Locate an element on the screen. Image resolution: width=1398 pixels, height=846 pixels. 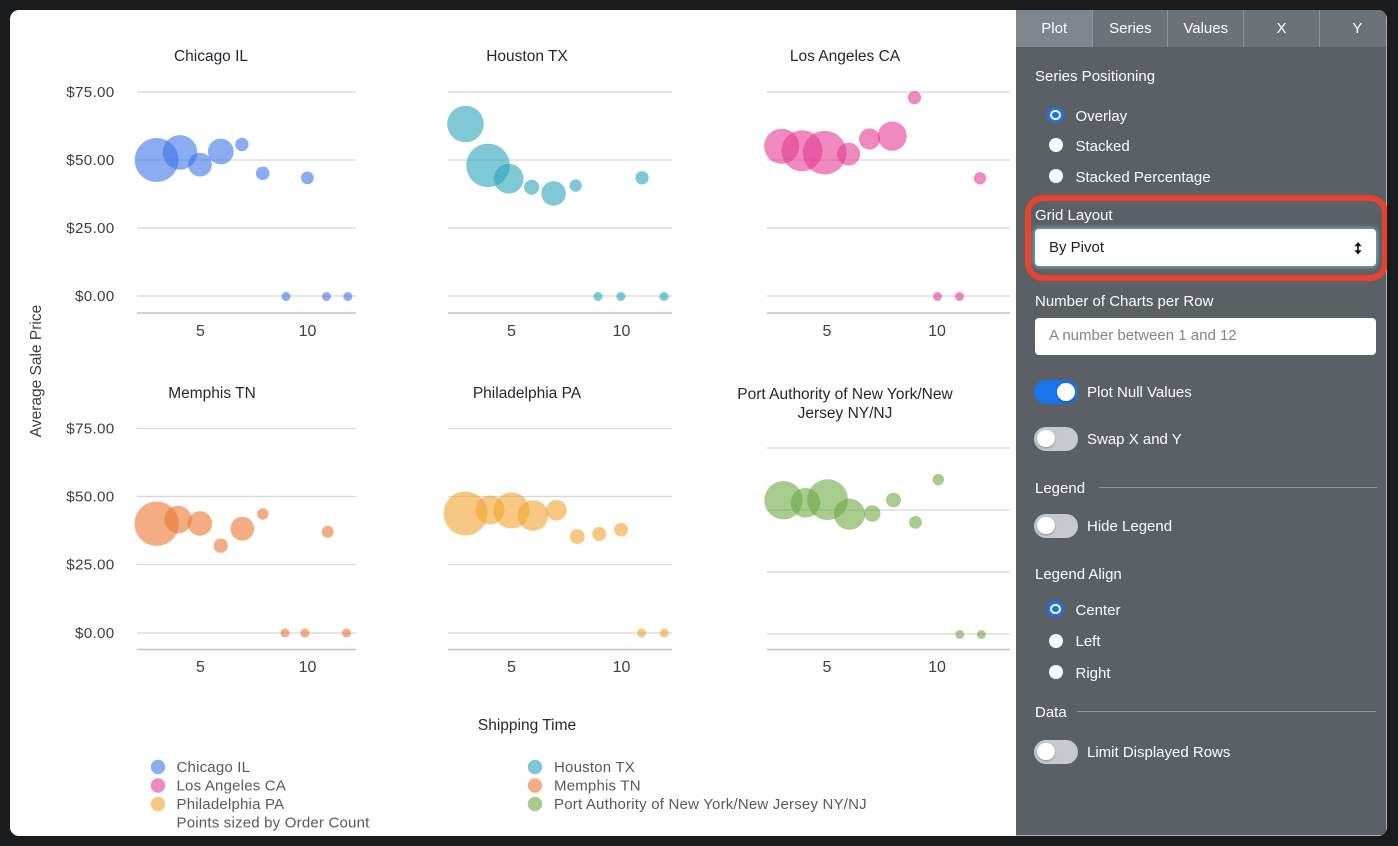
svg-text: Port Authority of New York/New is located at coordinates (845, 394).